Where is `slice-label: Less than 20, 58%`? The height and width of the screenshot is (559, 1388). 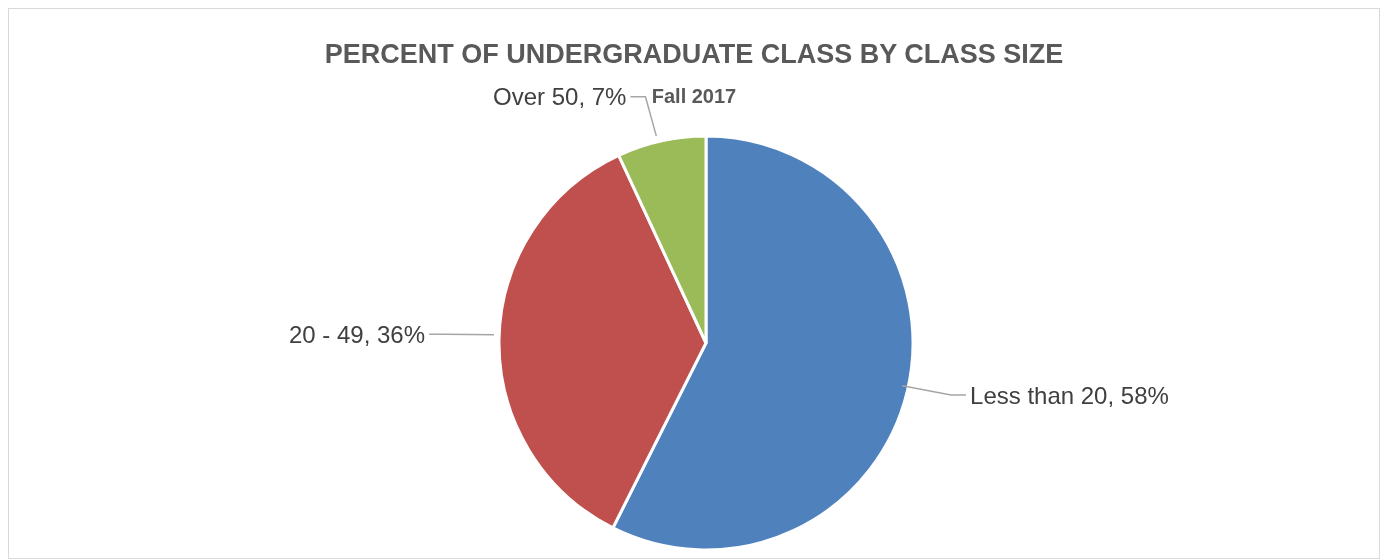 slice-label: Less than 20, 58% is located at coordinates (1069, 395).